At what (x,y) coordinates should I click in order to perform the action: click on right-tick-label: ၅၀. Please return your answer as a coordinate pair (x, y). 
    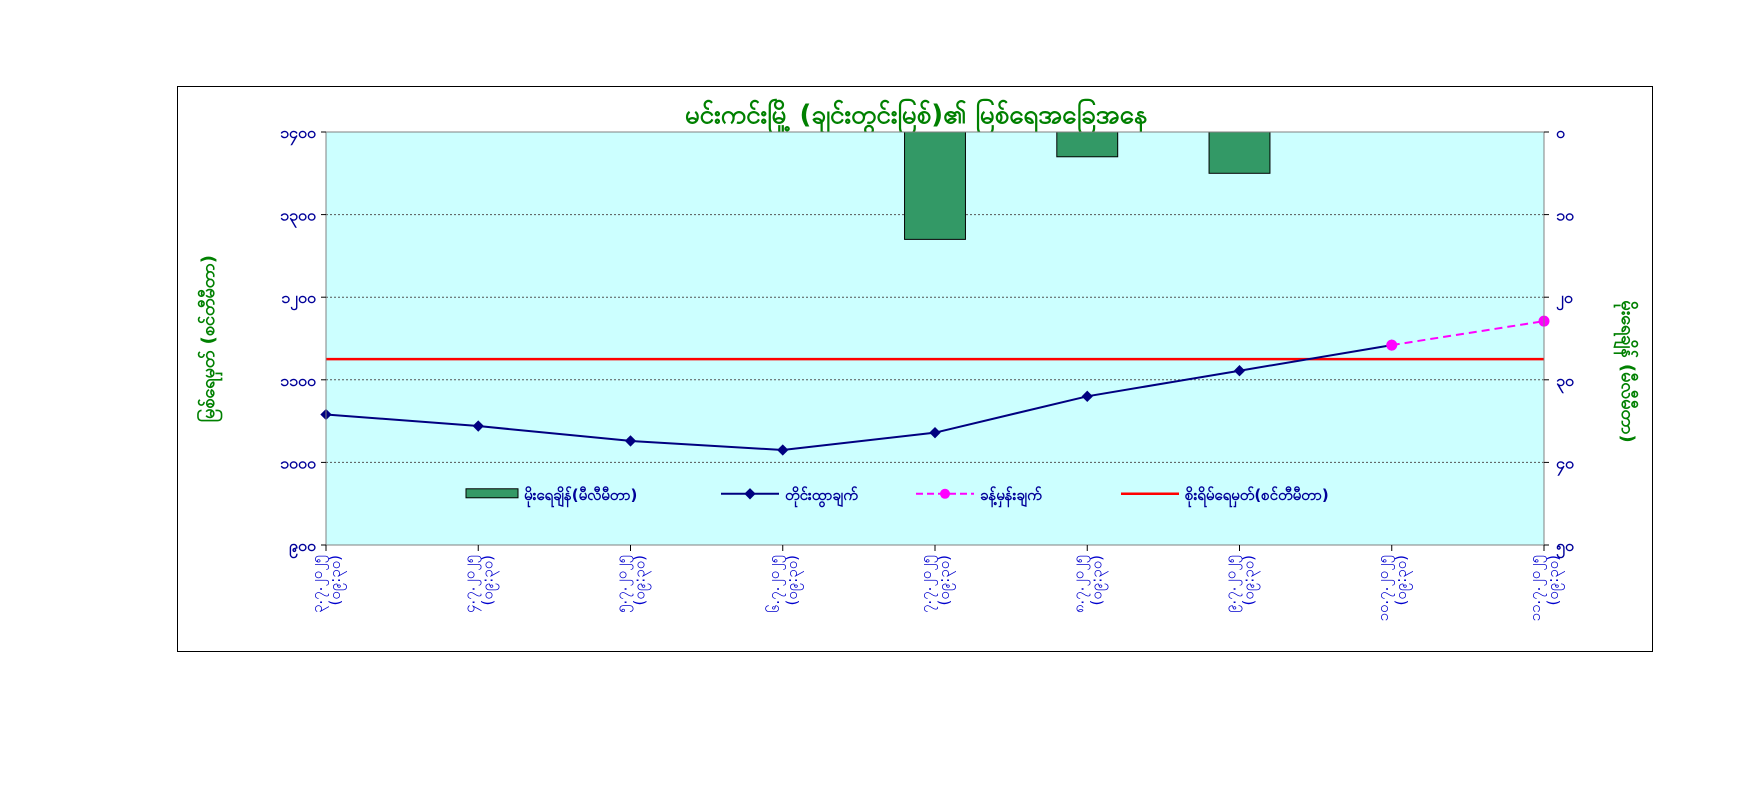
    Looking at the image, I should click on (1565, 547).